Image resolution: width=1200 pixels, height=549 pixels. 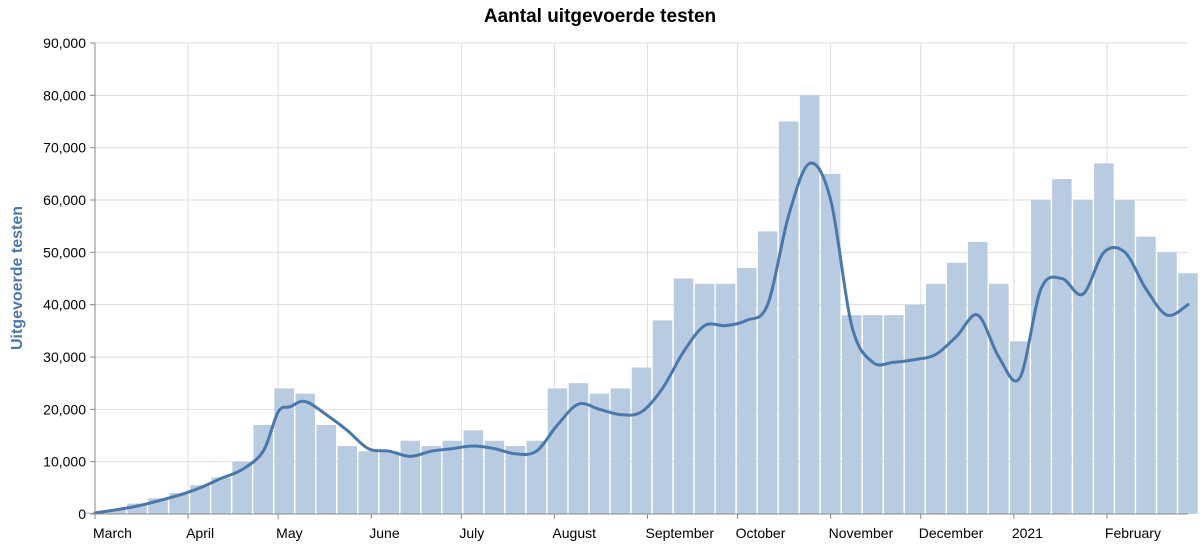 What do you see at coordinates (64, 305) in the screenshot?
I see `y-tick-label: 40,000` at bounding box center [64, 305].